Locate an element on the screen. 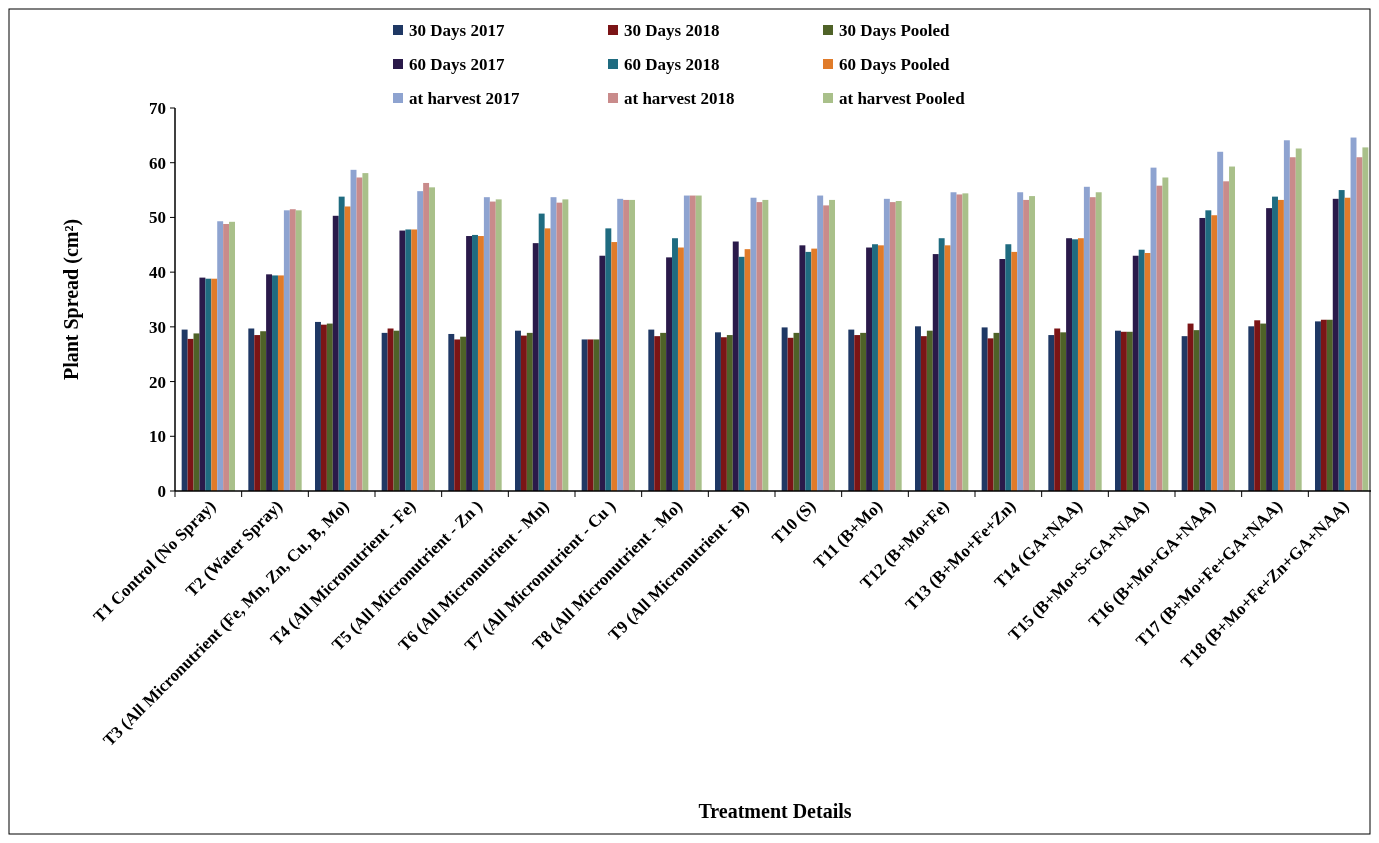 Image resolution: width=1379 pixels, height=843 pixels. y-tick-label: 20 is located at coordinates (157, 382).